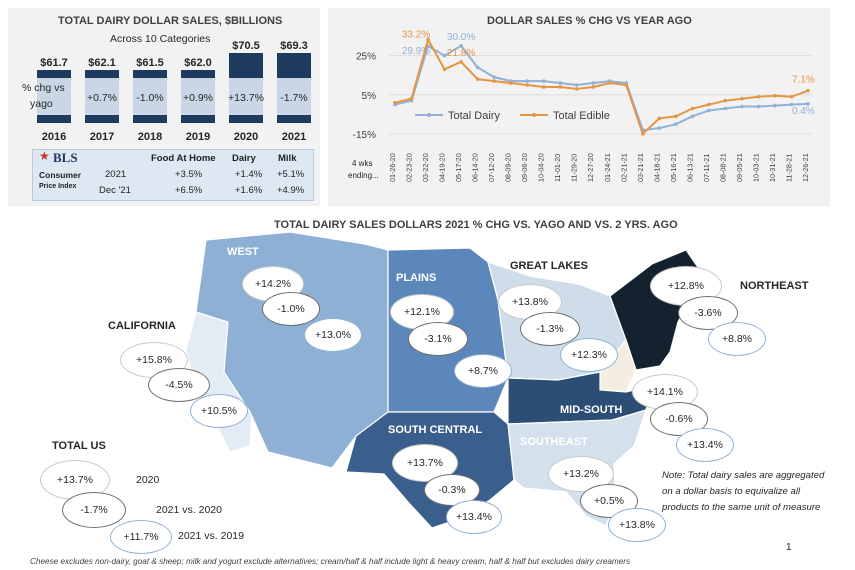 The width and height of the screenshot is (855, 570). Describe the element at coordinates (198, 63) in the screenshot. I see `bar-value-label: $62.0` at that location.